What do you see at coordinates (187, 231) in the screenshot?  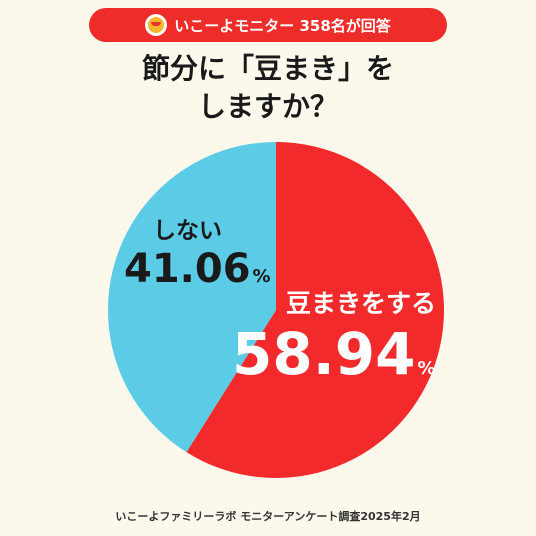 I see `label-shinai: しない` at bounding box center [187, 231].